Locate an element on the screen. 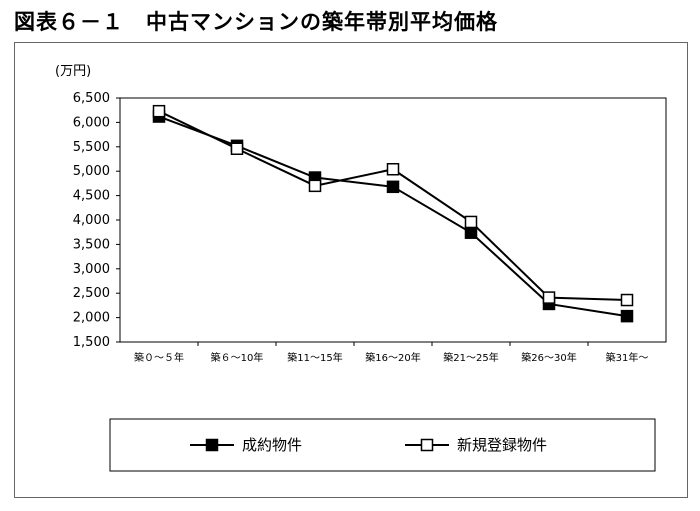  x-tick-label: 築０～５年 is located at coordinates (159, 357).